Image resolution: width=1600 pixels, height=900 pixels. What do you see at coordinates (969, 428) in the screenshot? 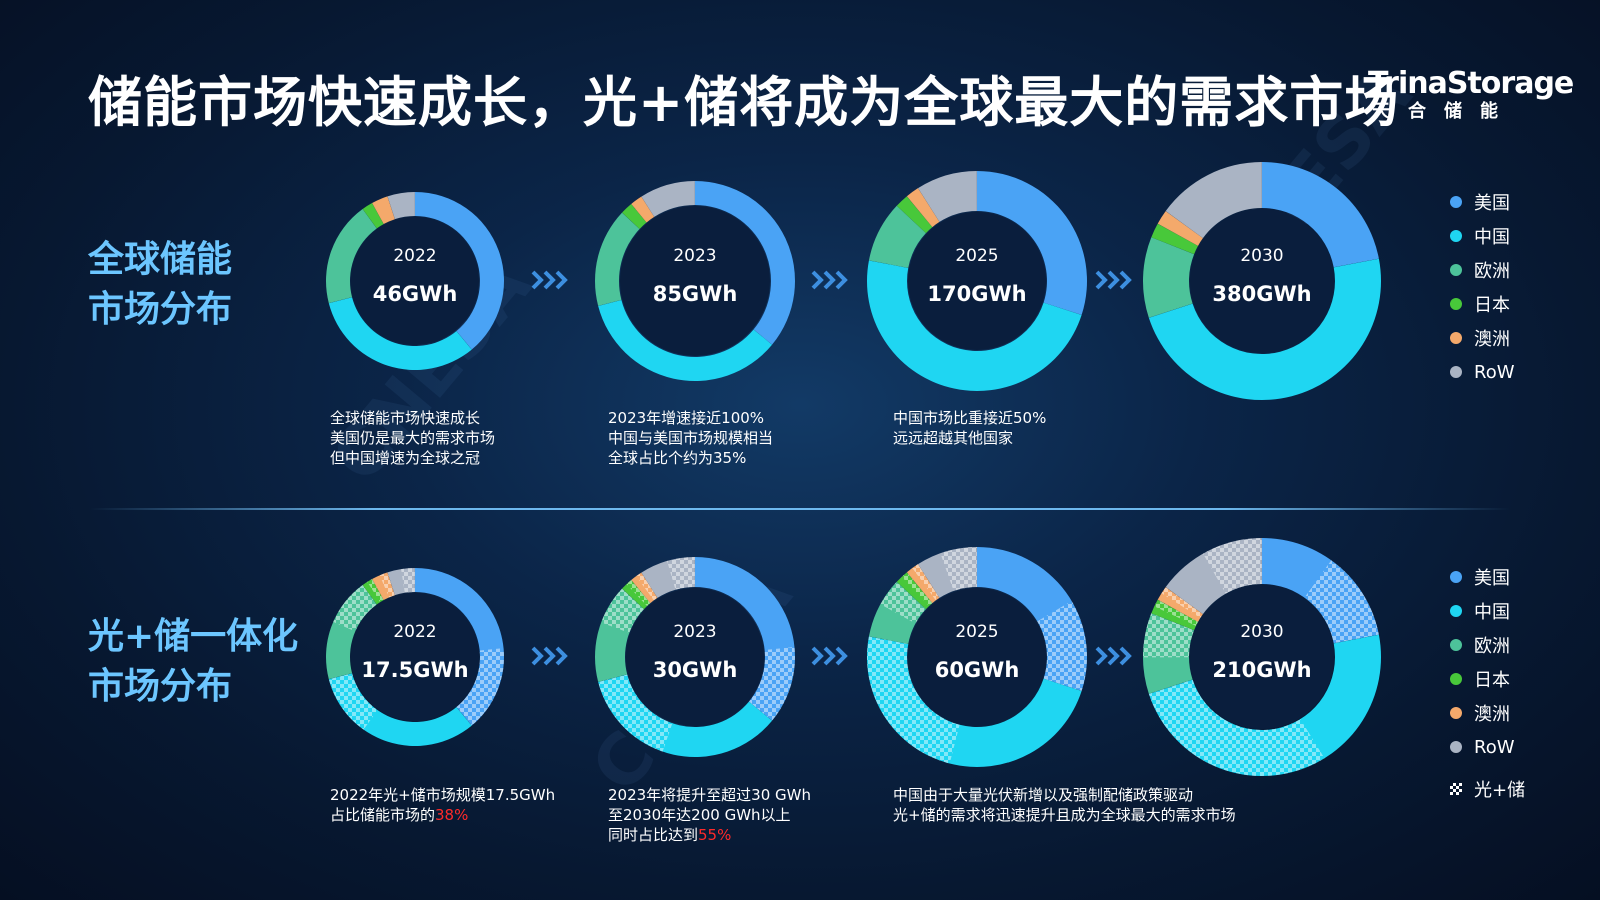
I see `note-global-3: 中国市场比重接近50% 远远超越其他国家` at bounding box center [969, 428].